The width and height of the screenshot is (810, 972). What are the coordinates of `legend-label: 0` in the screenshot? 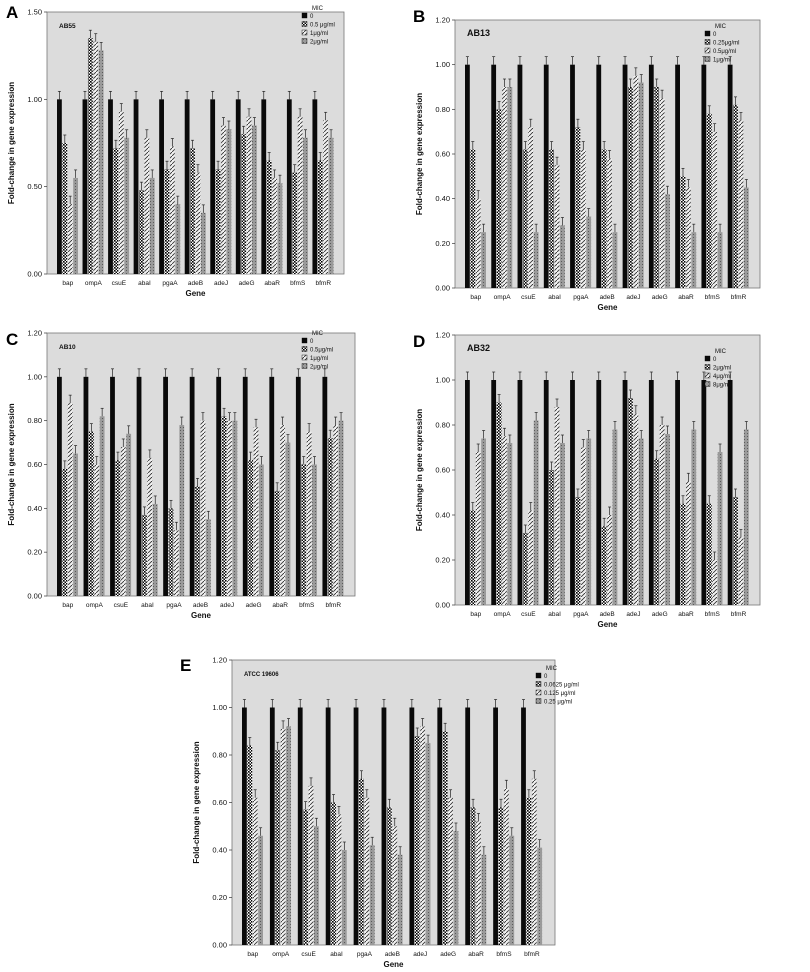 It's located at (715, 360).